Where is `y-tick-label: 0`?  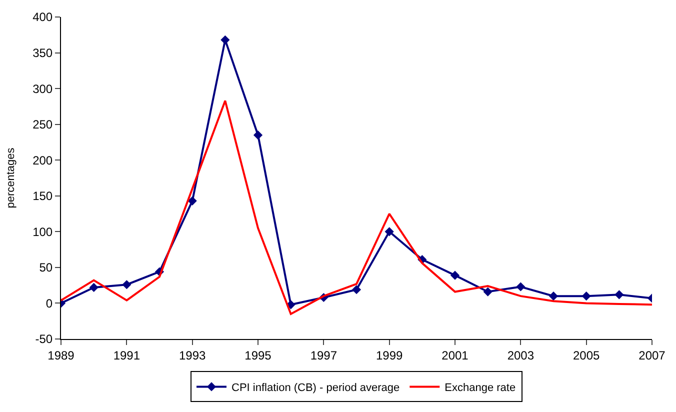
y-tick-label: 0 is located at coordinates (49, 303).